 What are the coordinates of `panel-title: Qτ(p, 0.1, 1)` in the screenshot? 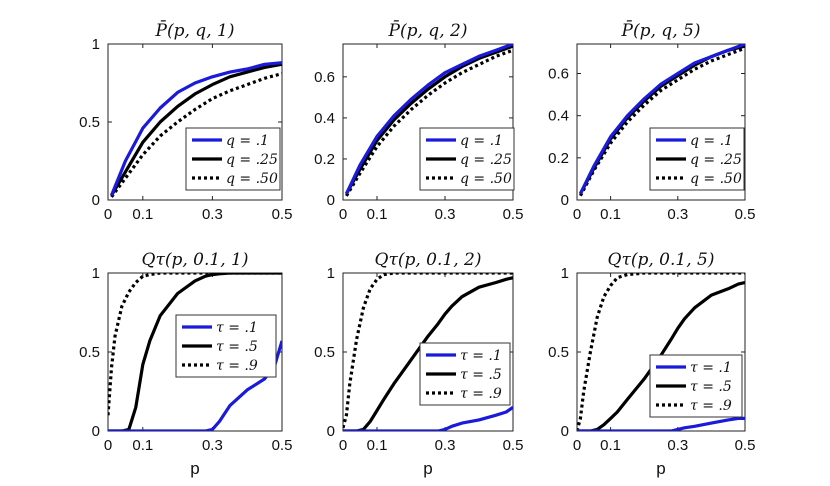 It's located at (195, 260).